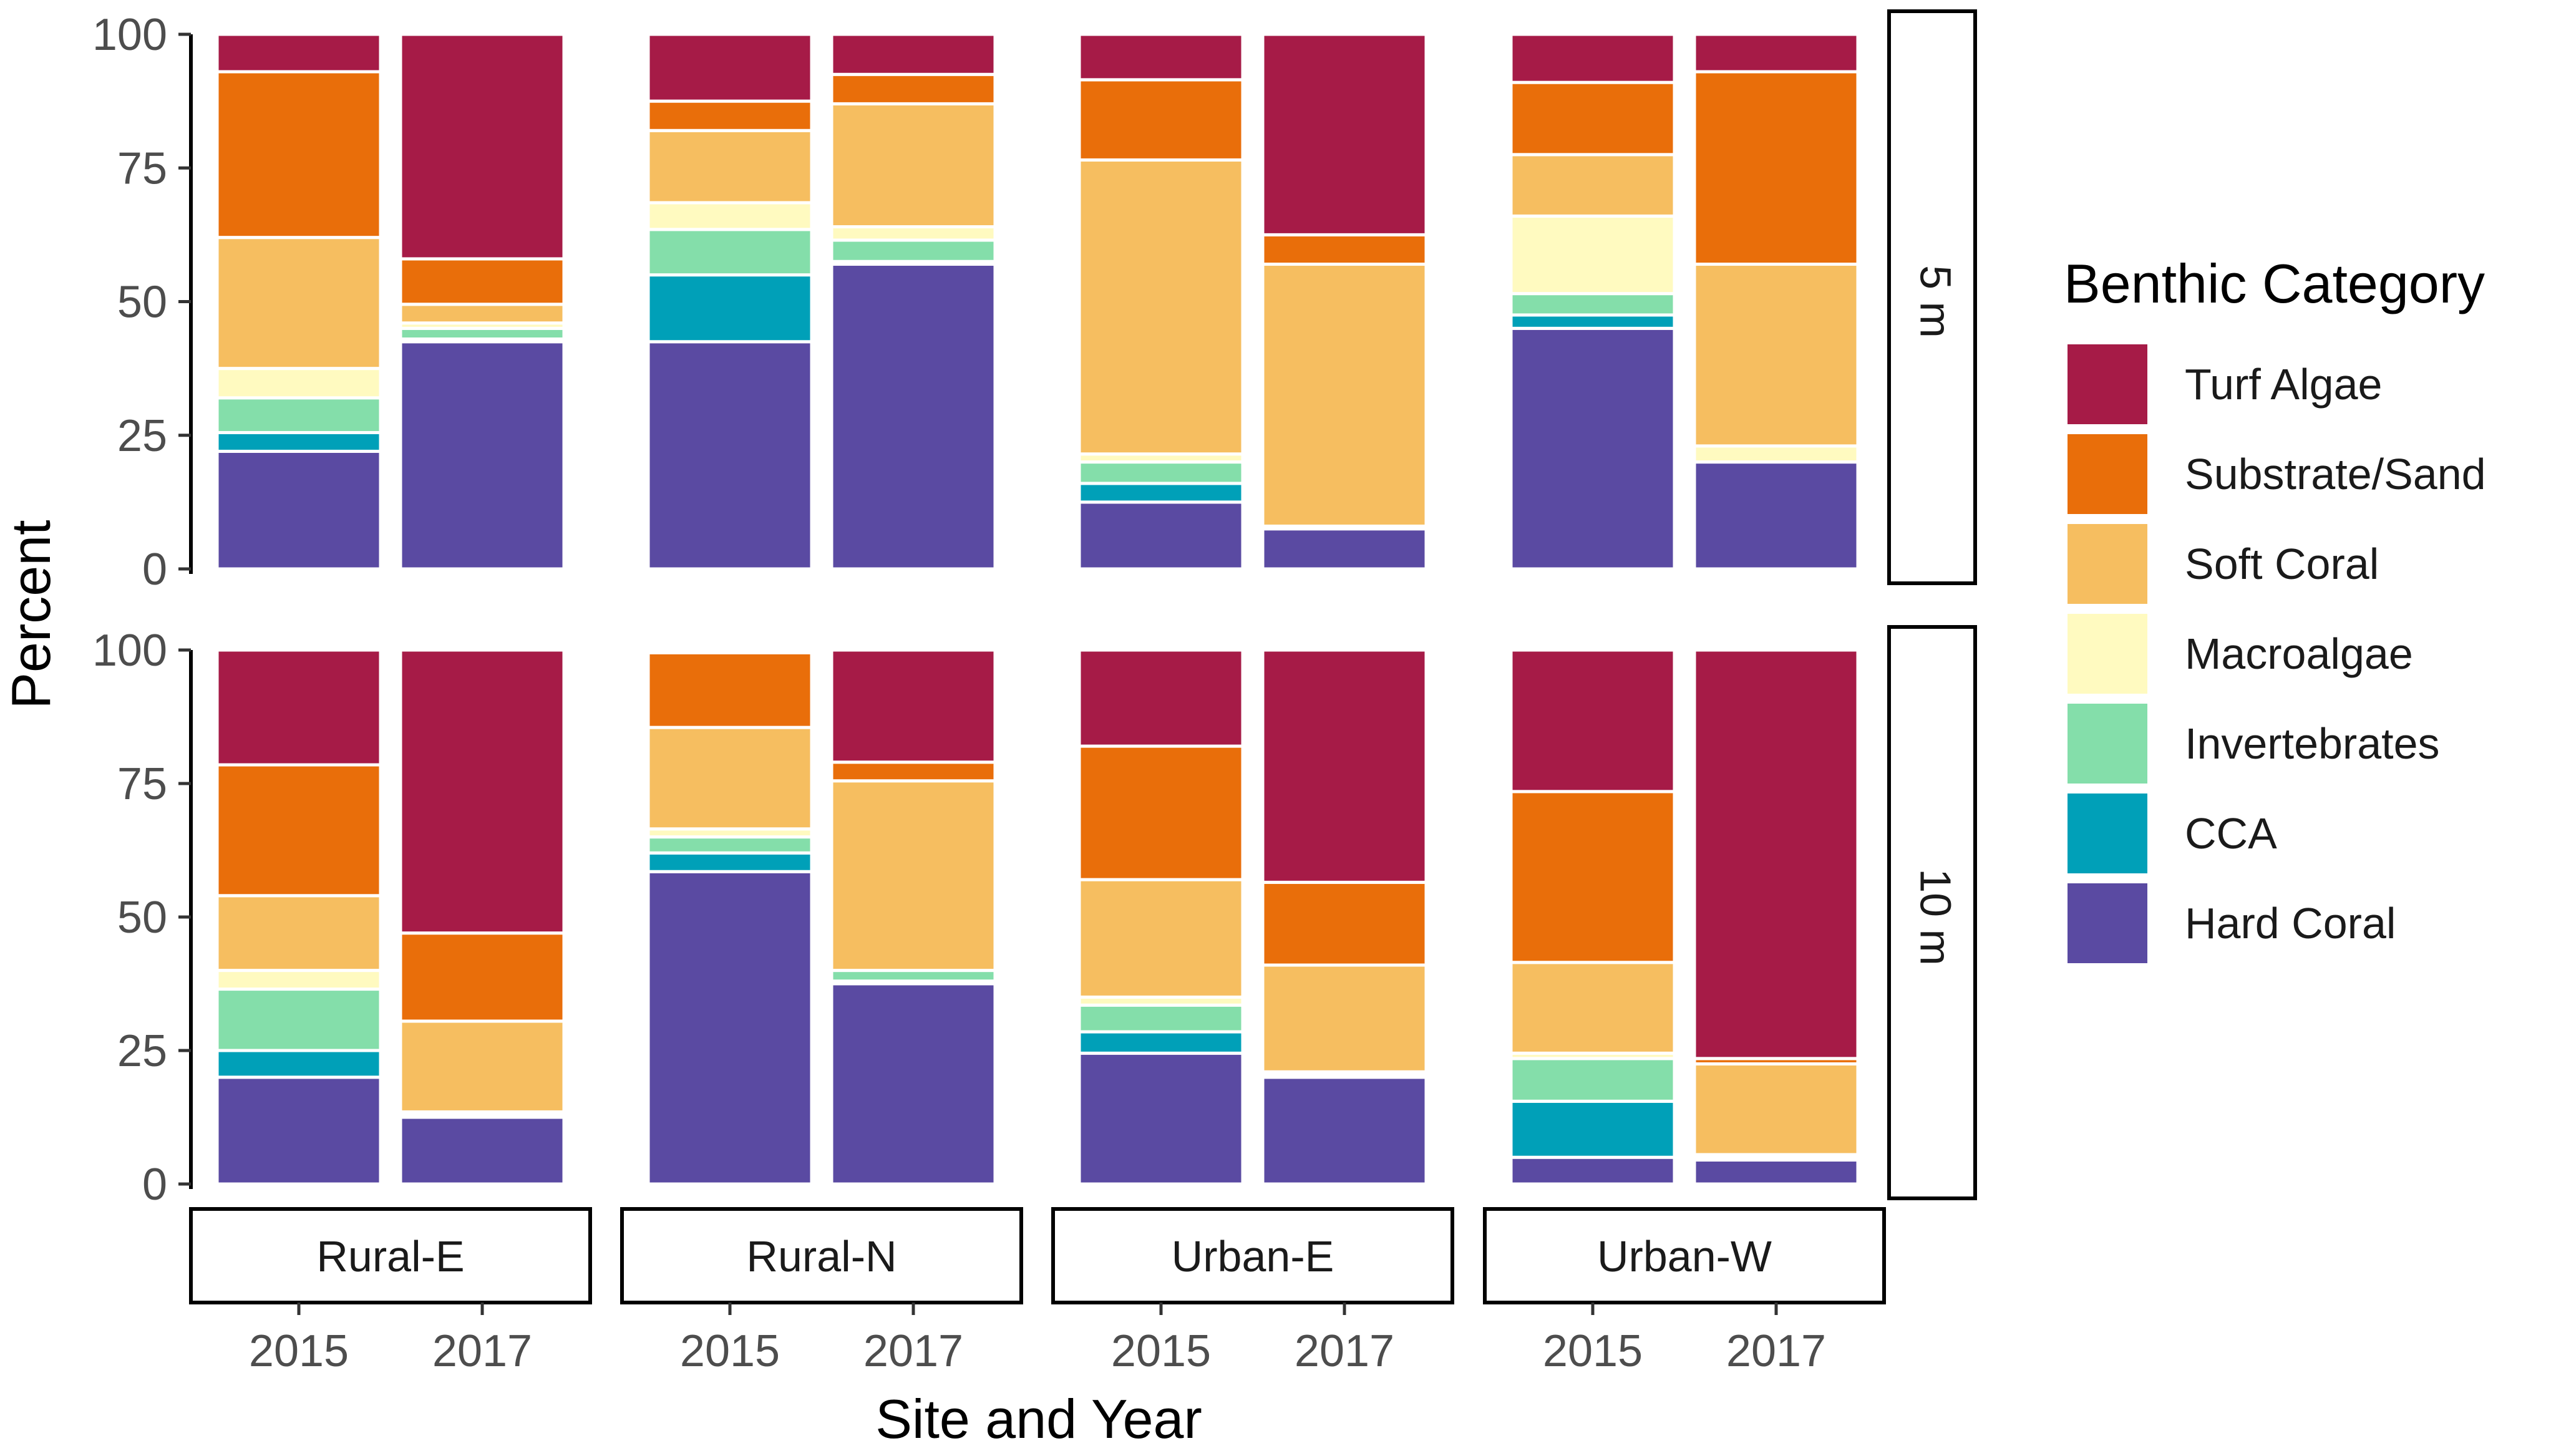  What do you see at coordinates (2282, 564) in the screenshot?
I see `legend-label: Soft Coral` at bounding box center [2282, 564].